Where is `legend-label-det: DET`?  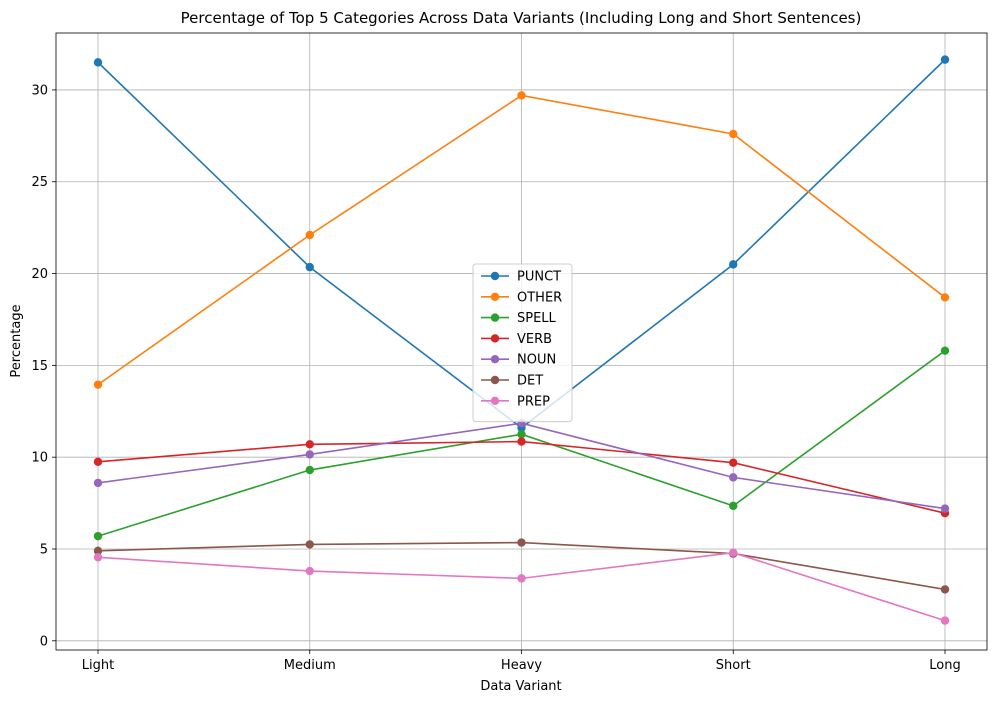 legend-label-det: DET is located at coordinates (530, 381).